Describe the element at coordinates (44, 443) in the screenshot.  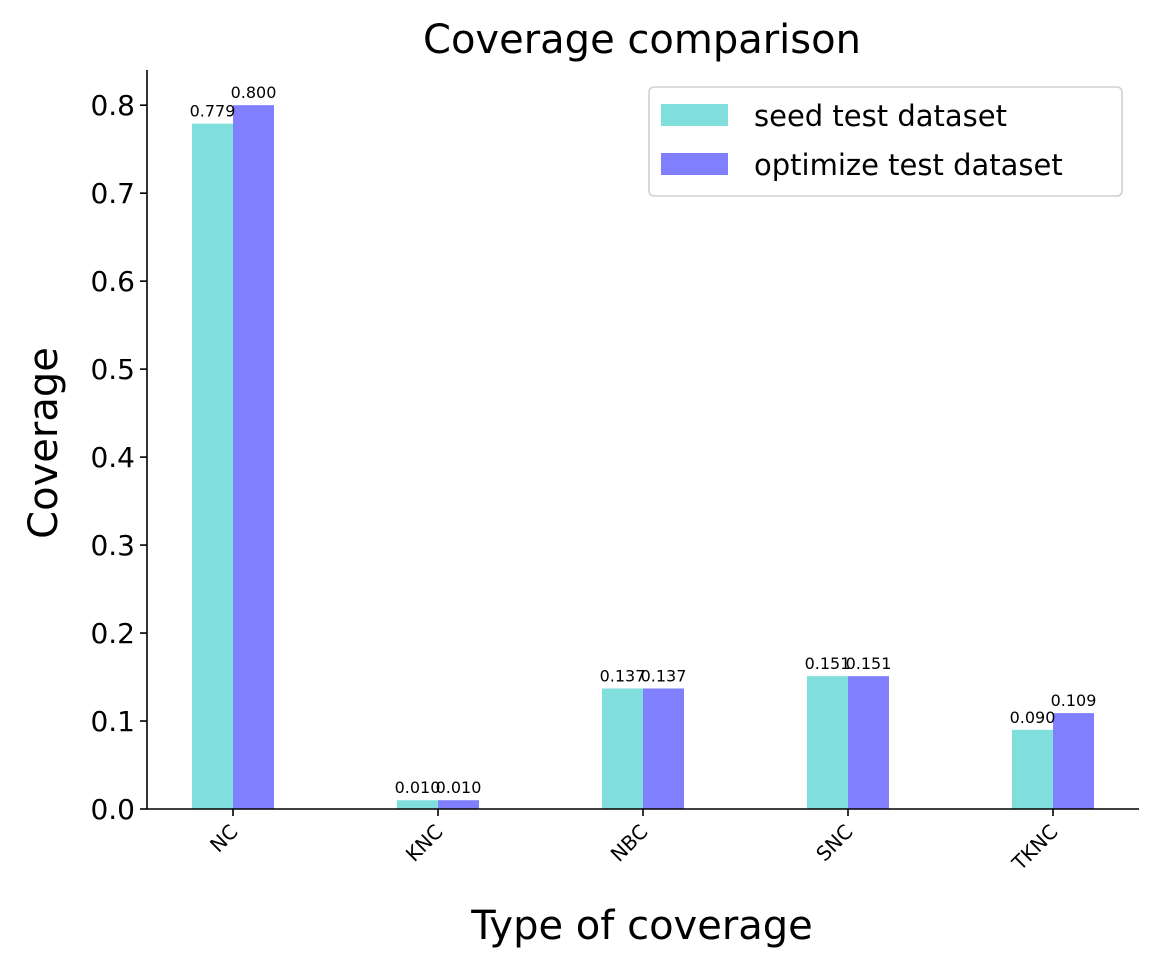
I see `y-axis-label: Coverage` at that location.